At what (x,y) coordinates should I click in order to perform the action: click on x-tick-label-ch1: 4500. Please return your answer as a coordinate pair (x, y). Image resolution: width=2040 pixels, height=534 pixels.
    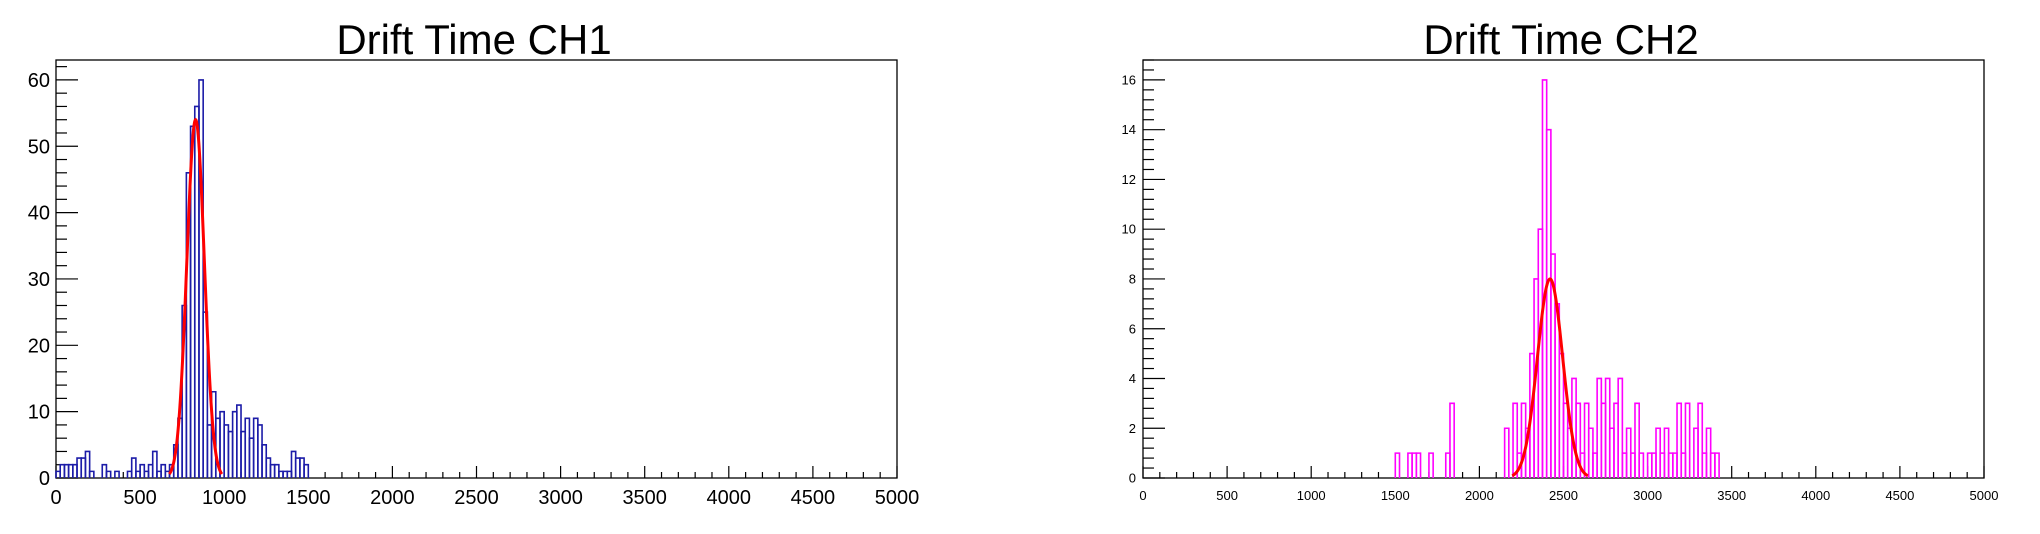
    Looking at the image, I should click on (813, 498).